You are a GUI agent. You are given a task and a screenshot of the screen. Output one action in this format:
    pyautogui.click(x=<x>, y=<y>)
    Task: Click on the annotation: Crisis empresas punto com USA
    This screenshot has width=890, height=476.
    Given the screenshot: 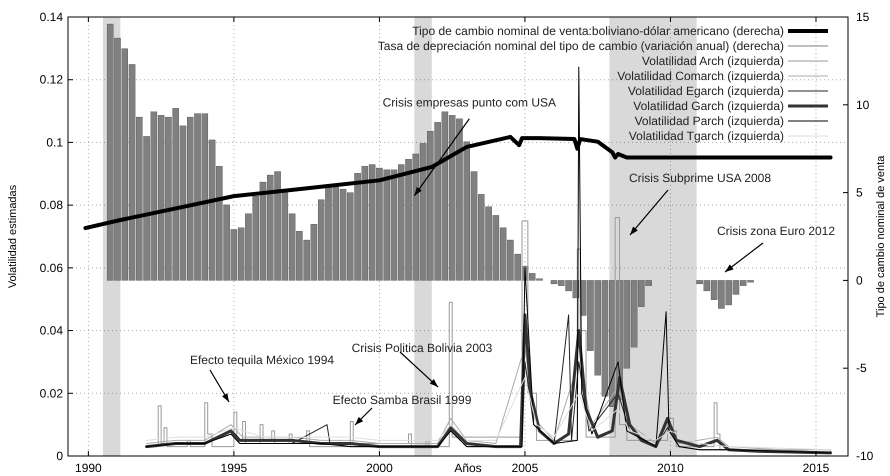 What is the action you would take?
    pyautogui.click(x=469, y=103)
    